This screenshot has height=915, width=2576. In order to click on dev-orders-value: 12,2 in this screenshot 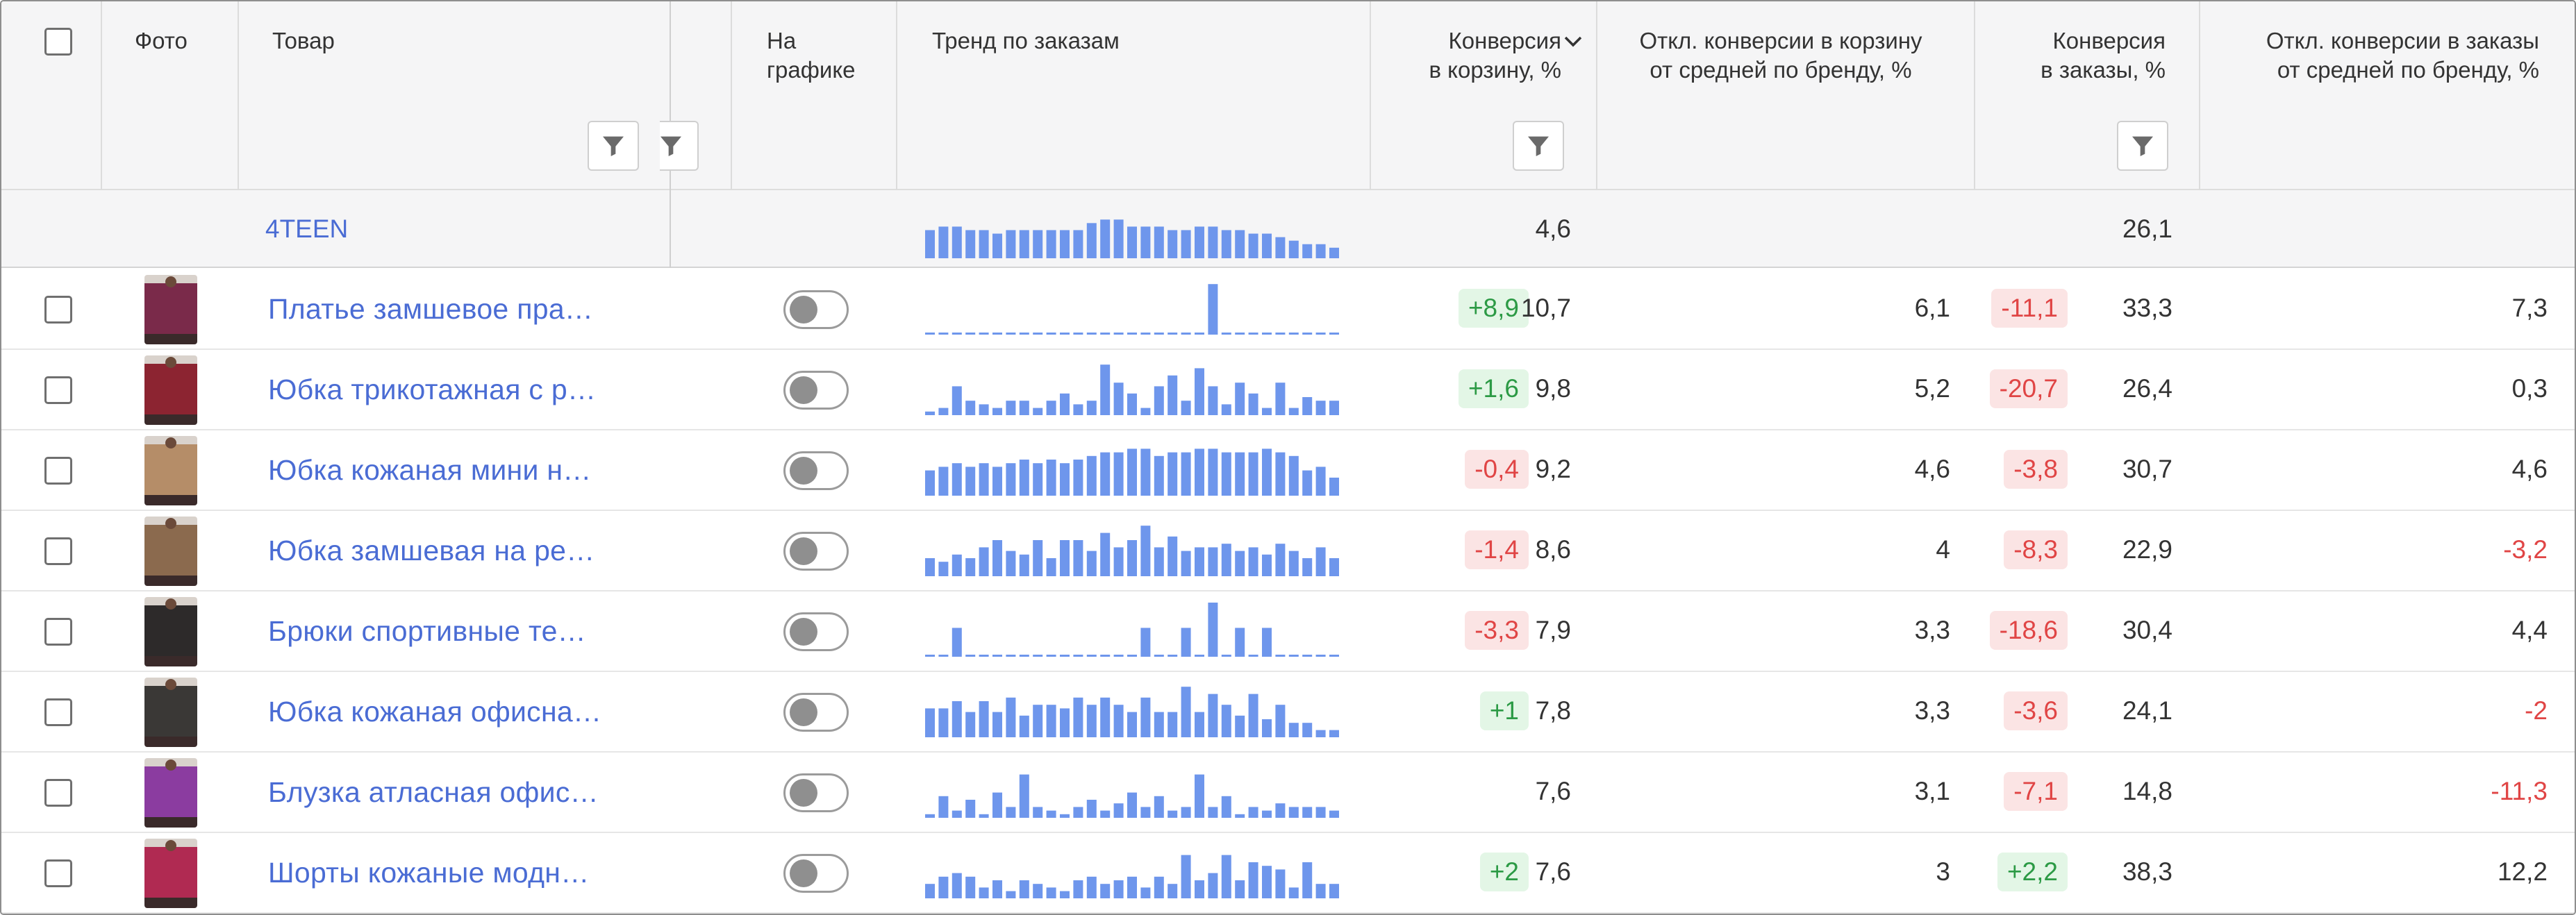, I will do `click(2522, 871)`.